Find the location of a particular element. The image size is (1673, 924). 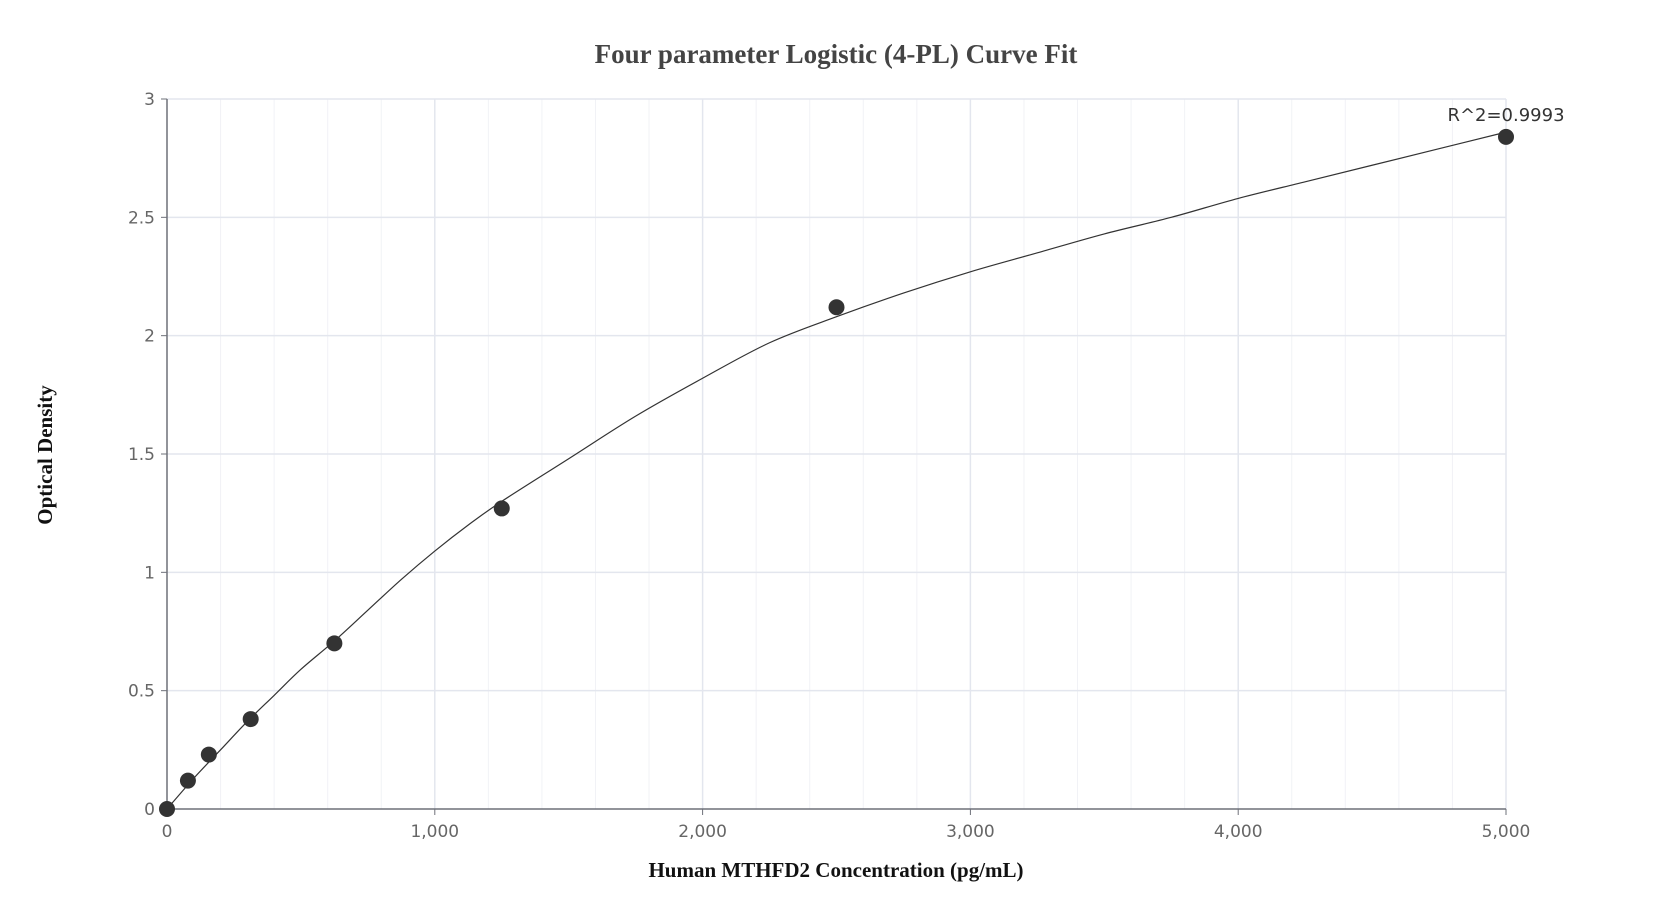

y-tick-label: 1.5 is located at coordinates (141, 455).